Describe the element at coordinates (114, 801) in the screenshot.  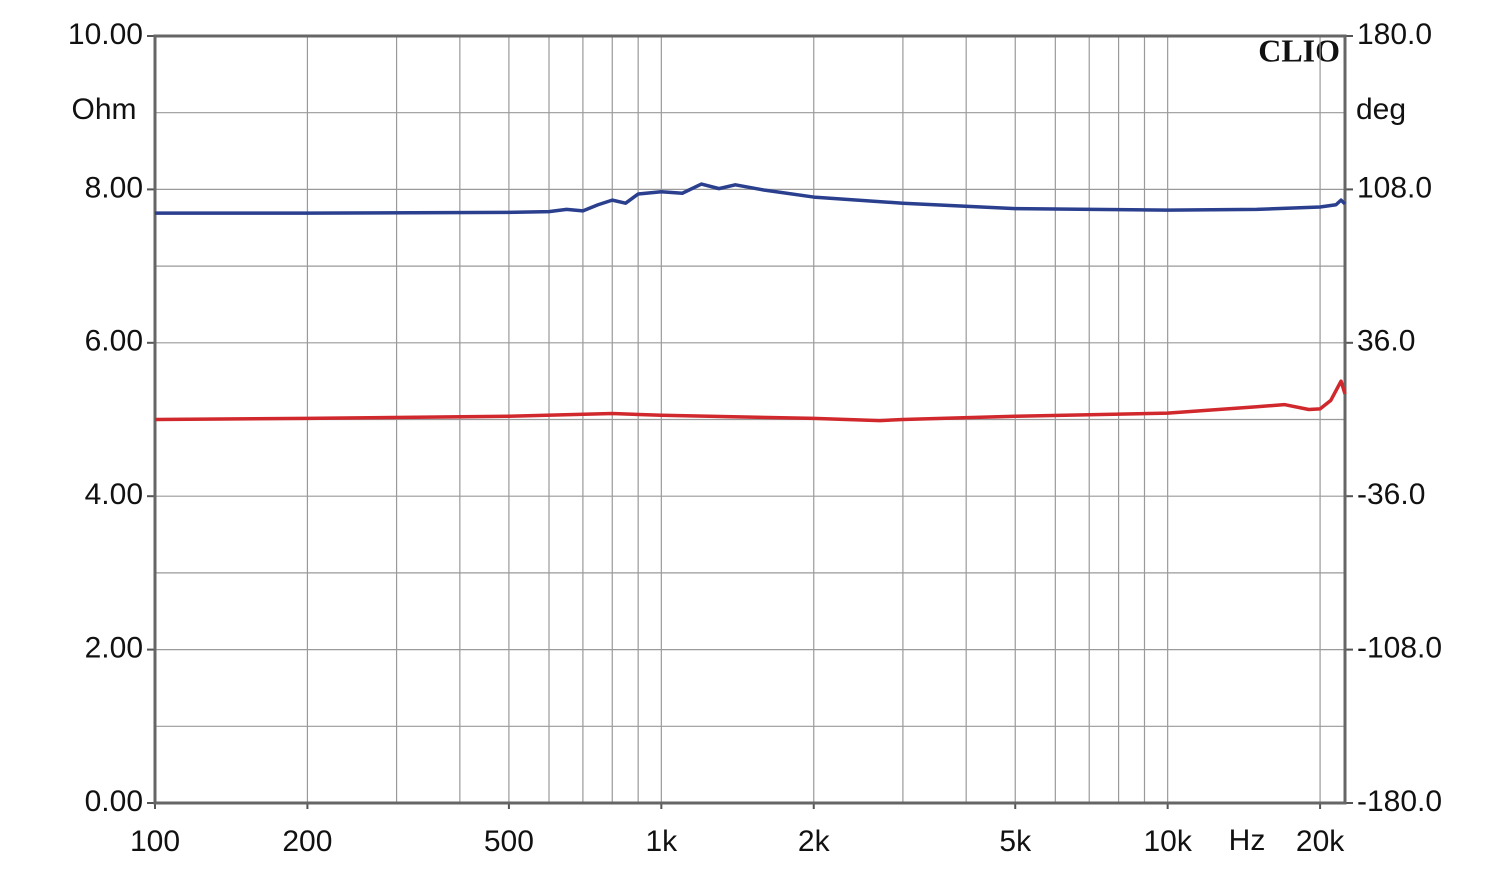
I see `y-tick-label: 0.00` at that location.